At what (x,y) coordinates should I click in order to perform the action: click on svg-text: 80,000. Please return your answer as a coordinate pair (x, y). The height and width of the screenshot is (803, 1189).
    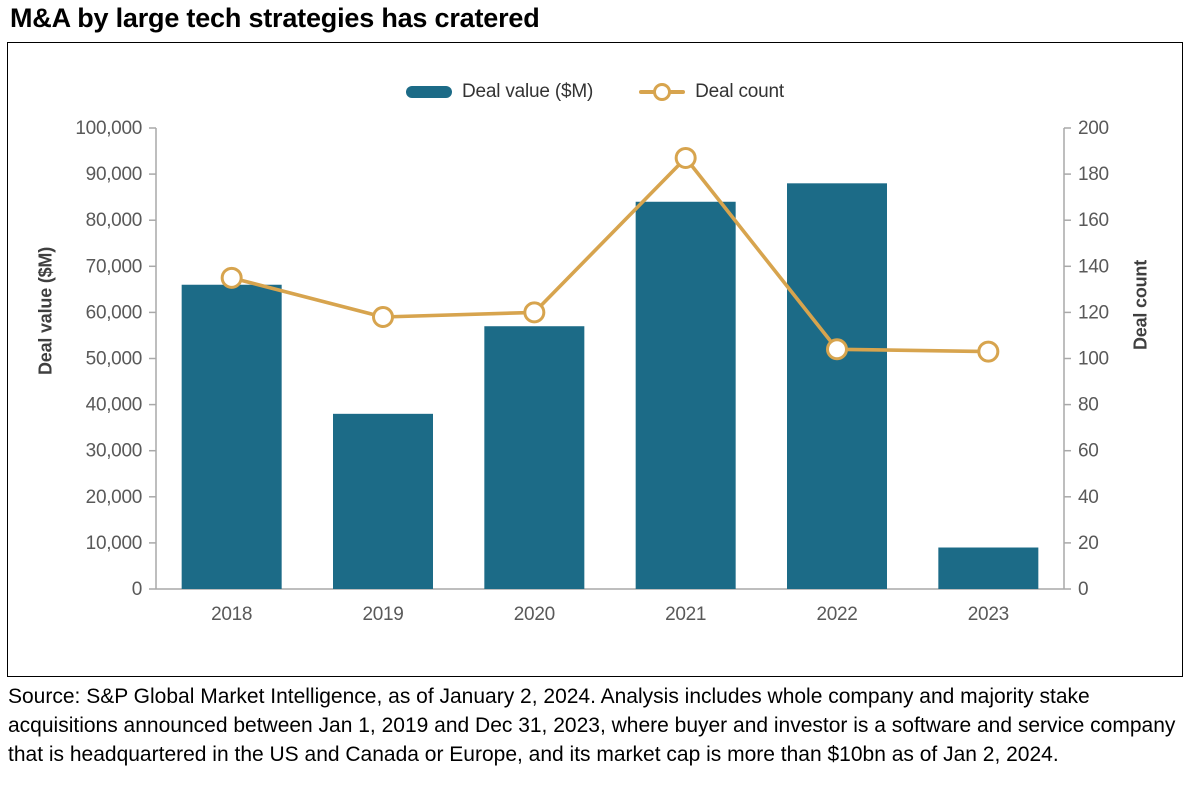
    Looking at the image, I should click on (114, 220).